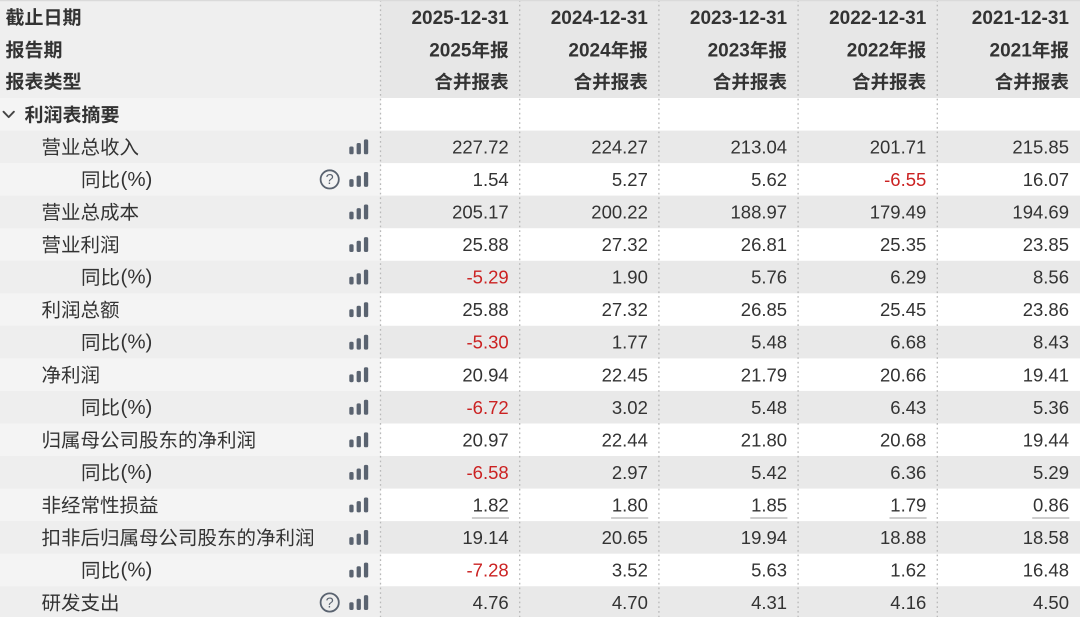  Describe the element at coordinates (485, 374) in the screenshot. I see `svg-text: 20.94` at that location.